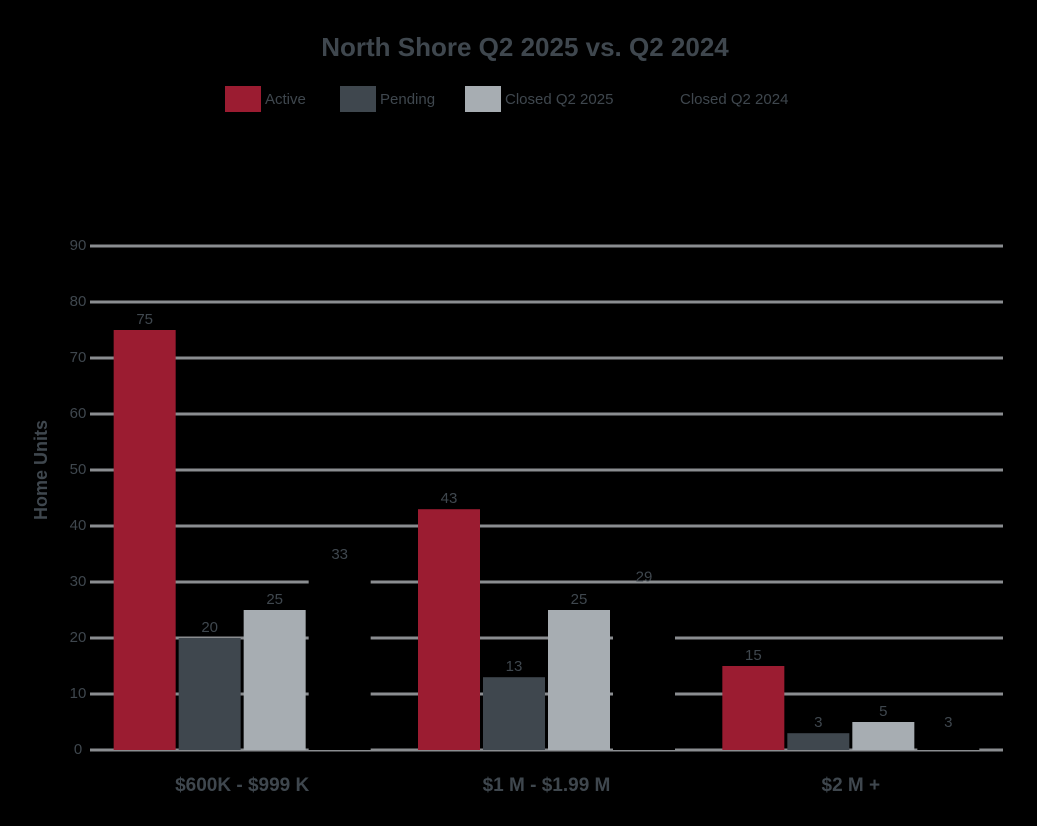  What do you see at coordinates (734, 99) in the screenshot?
I see `legend-label: Closed Q2 2024` at bounding box center [734, 99].